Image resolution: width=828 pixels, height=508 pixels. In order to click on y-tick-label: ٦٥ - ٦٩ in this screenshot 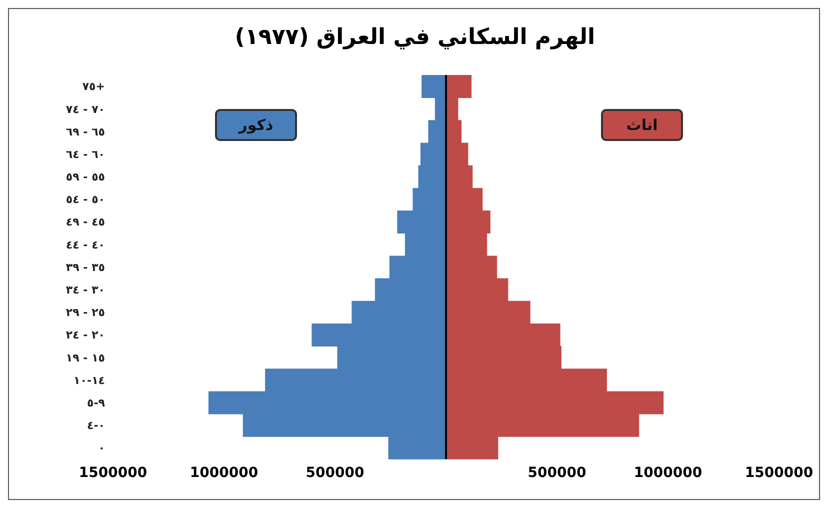, I will do `click(86, 131)`.